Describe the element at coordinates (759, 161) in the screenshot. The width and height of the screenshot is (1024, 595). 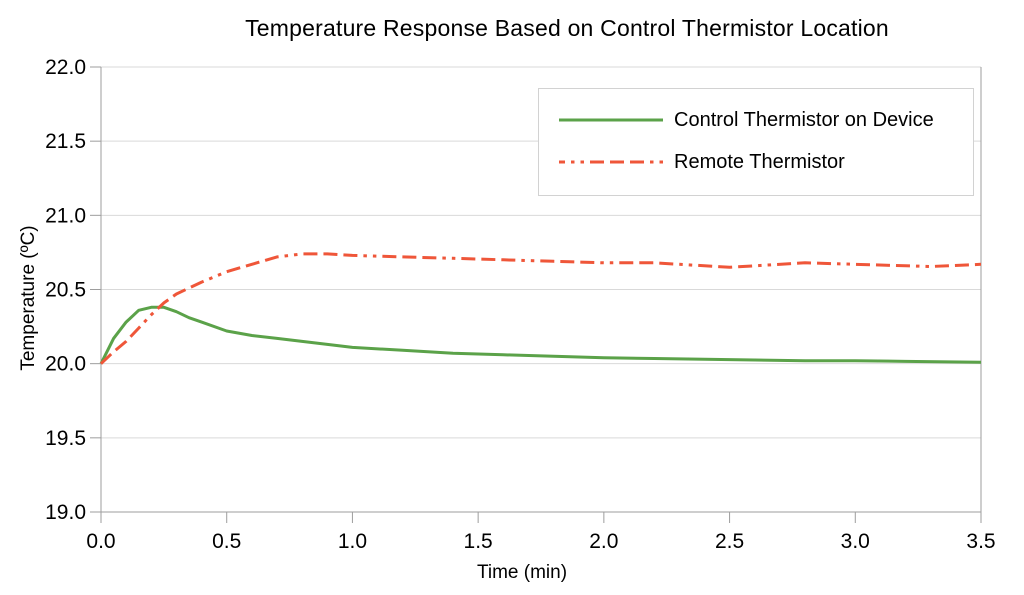
I see `legend-label-remote-thermistor: Remote Thermistor` at that location.